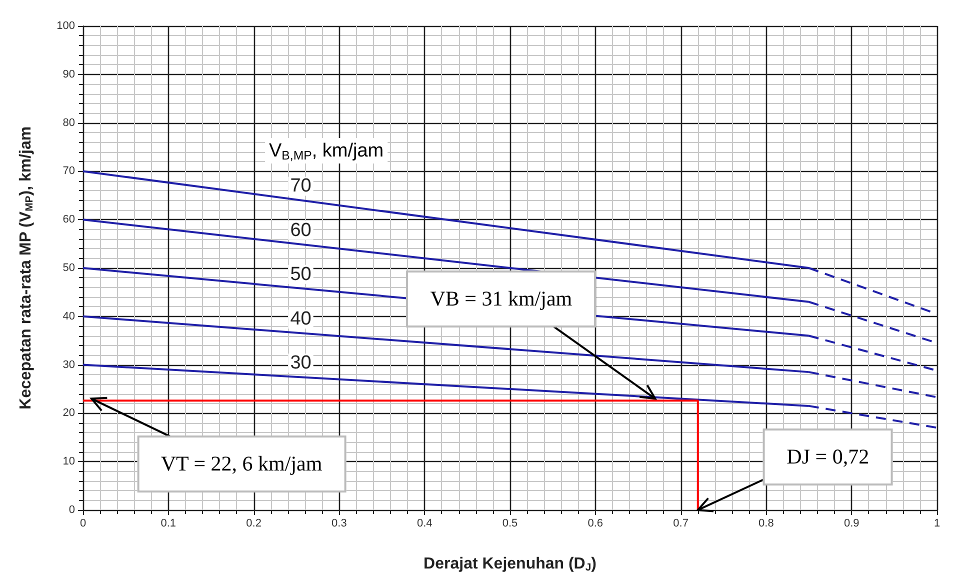 The height and width of the screenshot is (588, 955). Describe the element at coordinates (68, 316) in the screenshot. I see `y-tick-label: 40` at that location.